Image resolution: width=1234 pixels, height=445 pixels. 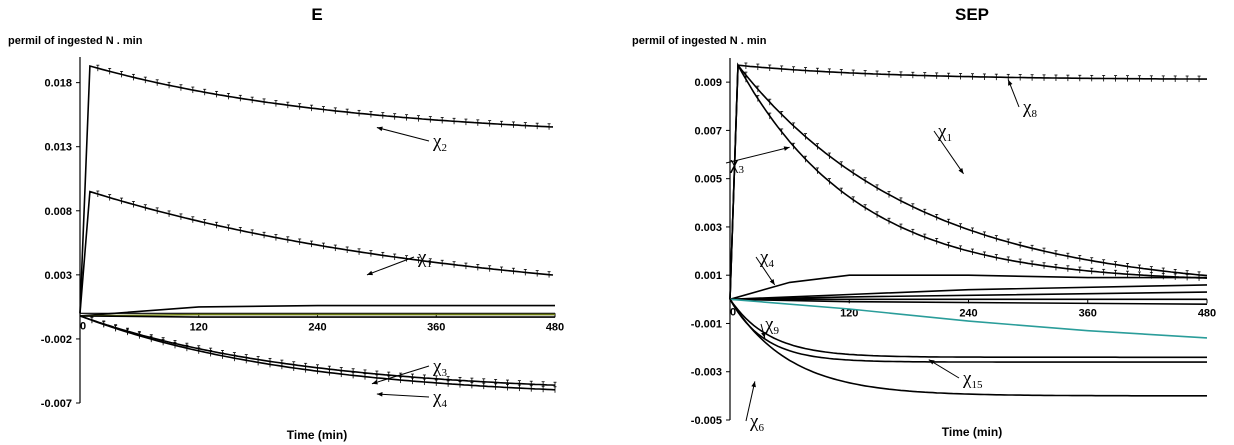 I want to click on y-tick-label: -0.003, so click(x=706, y=373).